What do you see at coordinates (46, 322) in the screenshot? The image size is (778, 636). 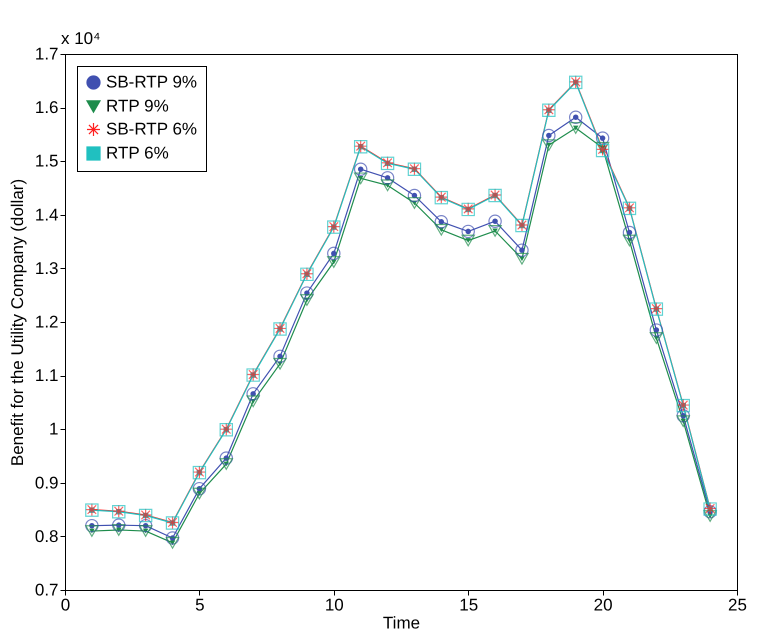 I see `y-tick-label: 1.2` at bounding box center [46, 322].